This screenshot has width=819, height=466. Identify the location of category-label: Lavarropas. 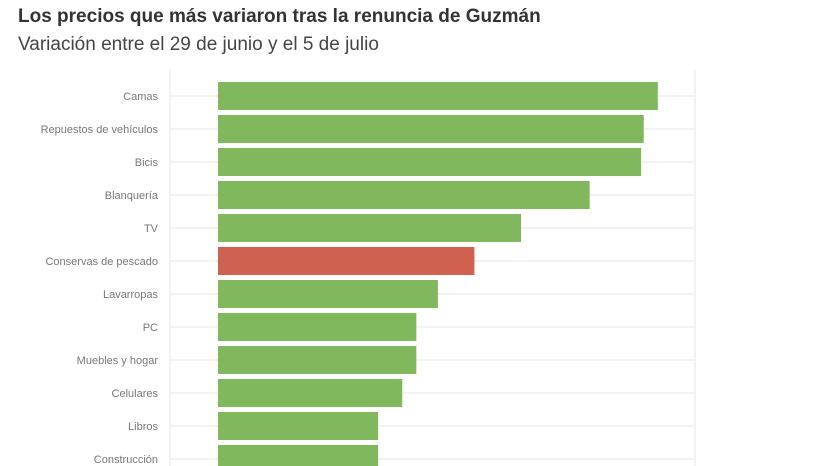
(131, 295).